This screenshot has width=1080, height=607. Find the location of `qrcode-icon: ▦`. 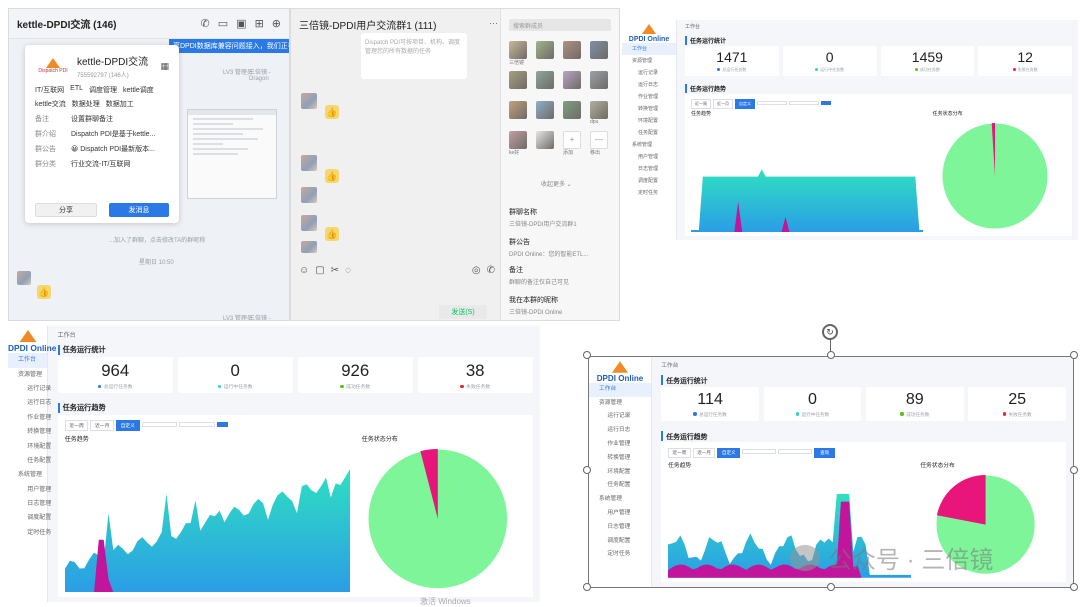

qrcode-icon: ▦ is located at coordinates (164, 65).